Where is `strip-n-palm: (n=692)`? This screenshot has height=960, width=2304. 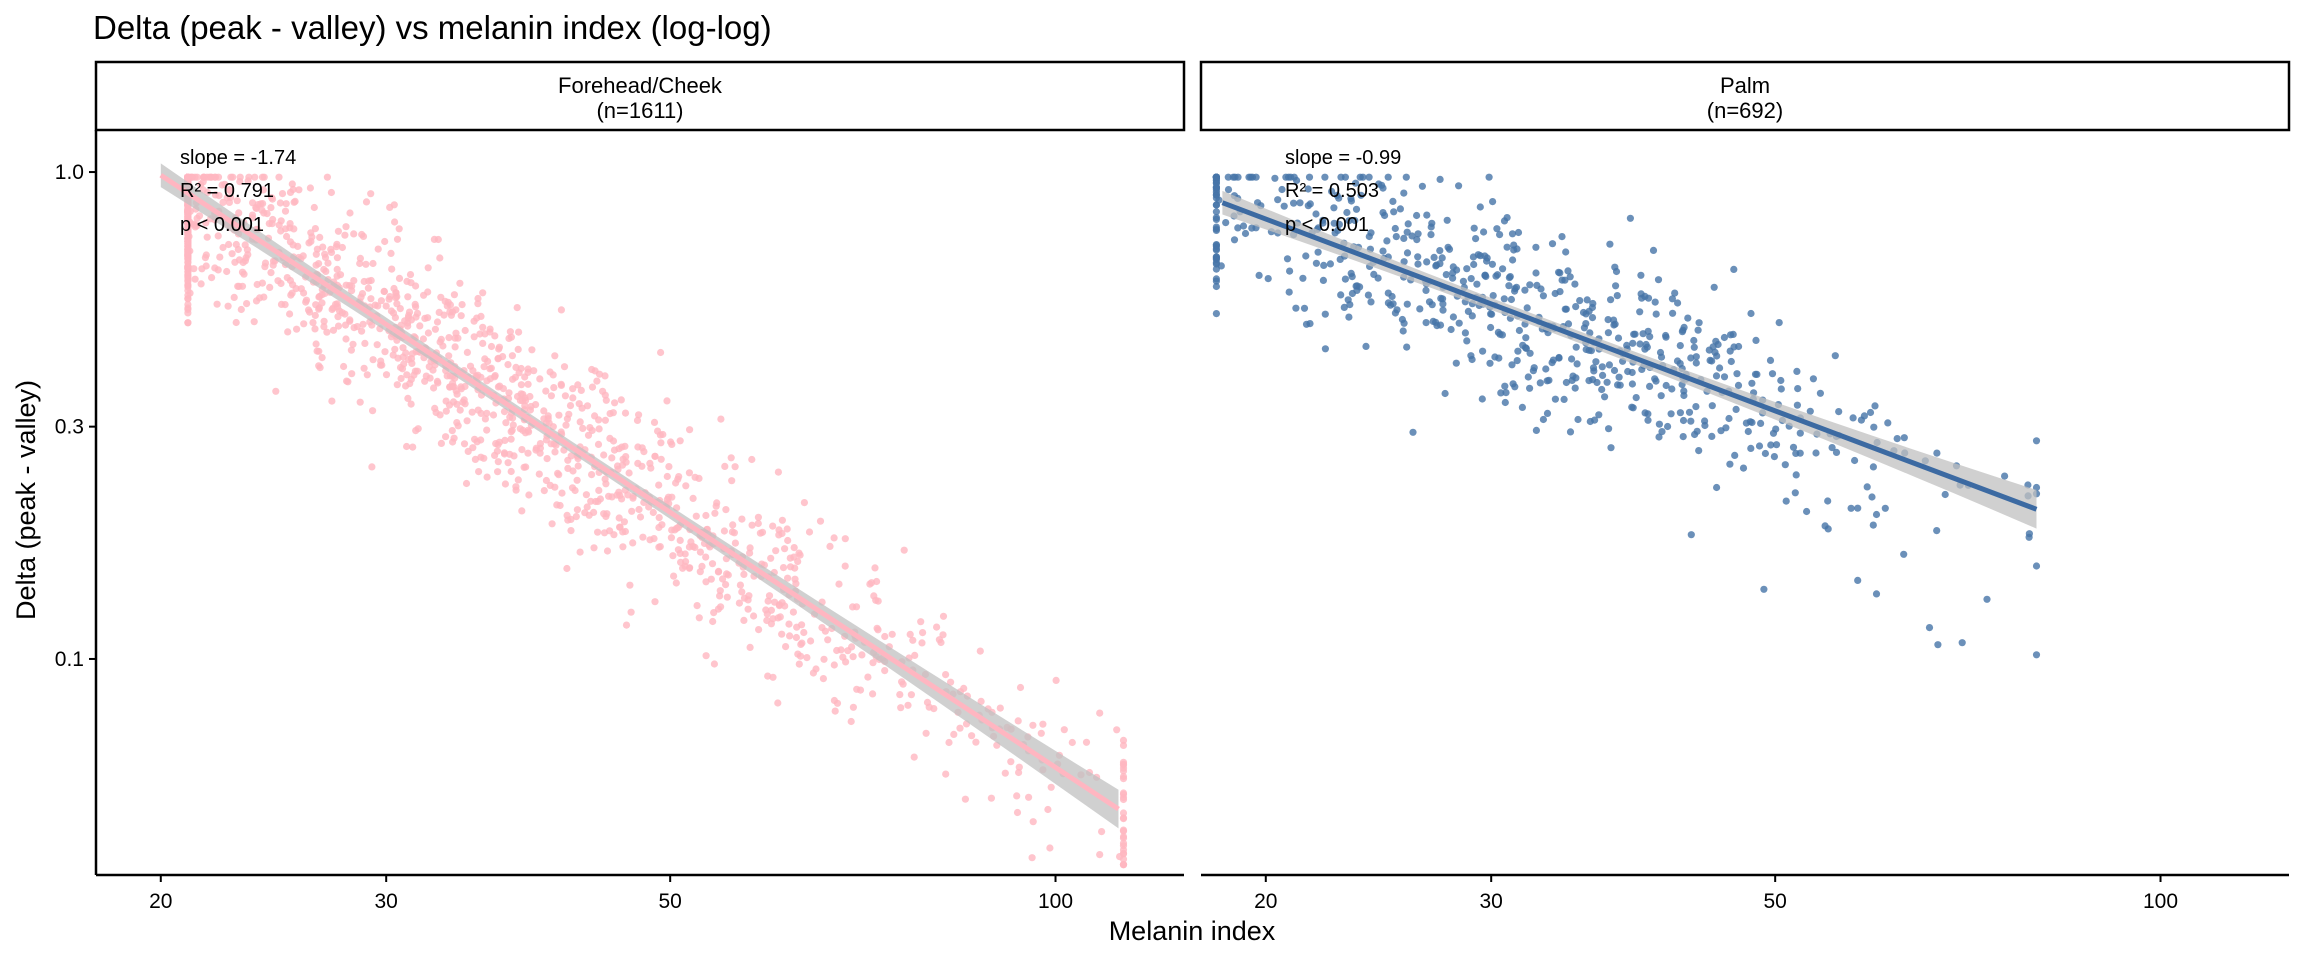 strip-n-palm: (n=692) is located at coordinates (1745, 110).